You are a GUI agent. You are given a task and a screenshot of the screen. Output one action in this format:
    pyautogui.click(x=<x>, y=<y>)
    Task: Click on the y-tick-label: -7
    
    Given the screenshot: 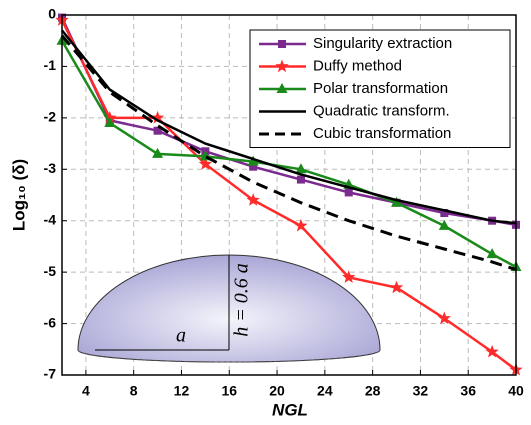 What is the action you would take?
    pyautogui.click(x=50, y=374)
    